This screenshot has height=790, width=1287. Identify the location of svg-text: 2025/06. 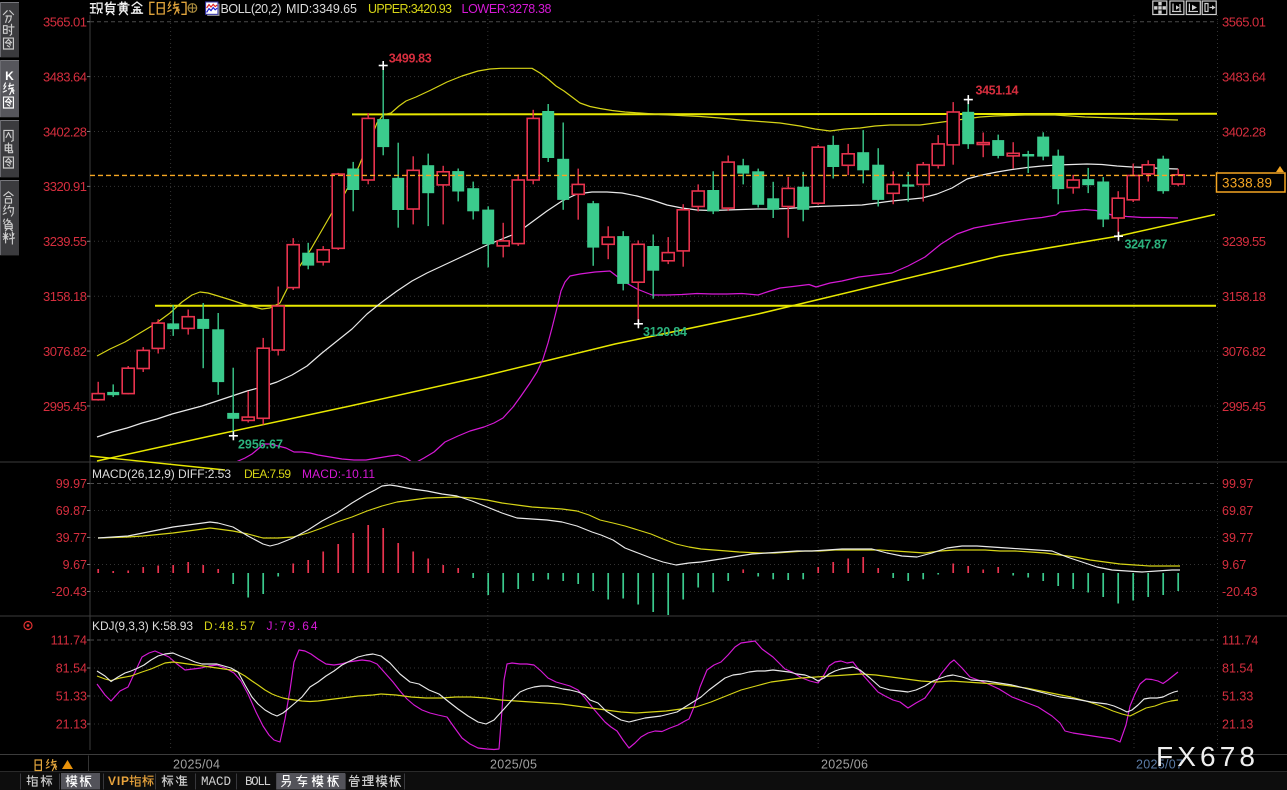
(844, 765).